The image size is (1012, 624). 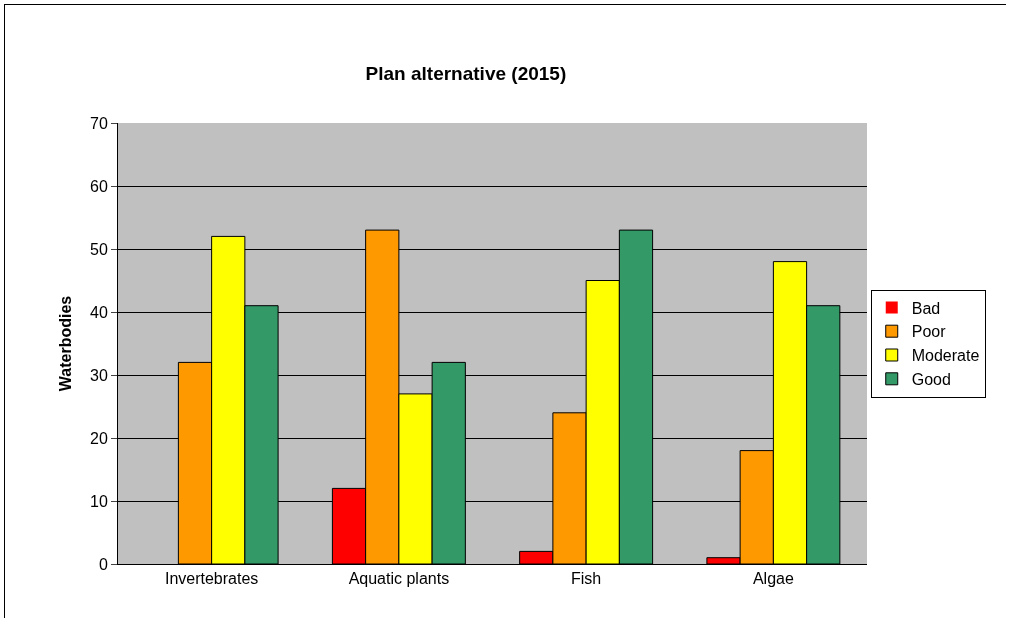 What do you see at coordinates (466, 73) in the screenshot?
I see `chart-title: Plan alternative (2015)` at bounding box center [466, 73].